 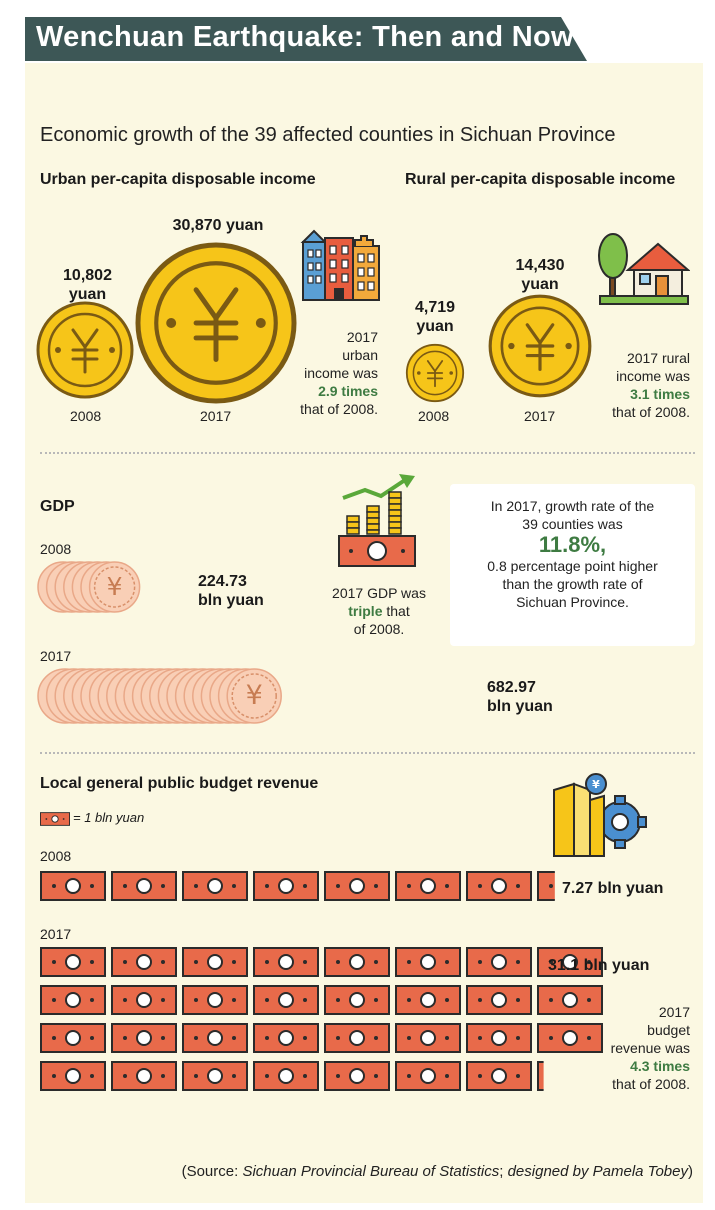 I want to click on gdp-2008-coin-stack: ¥, so click(x=89, y=587).